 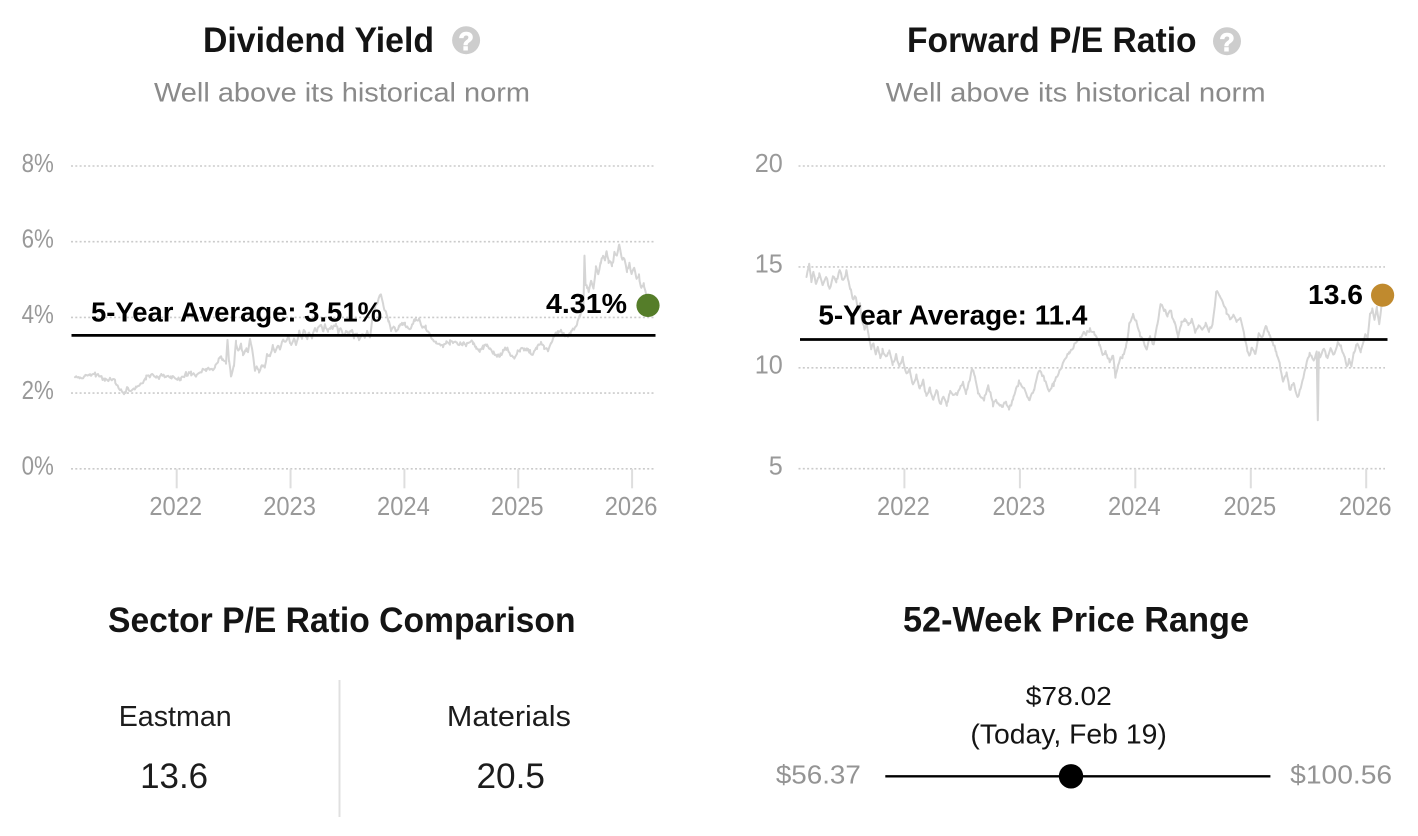 What do you see at coordinates (776, 466) in the screenshot?
I see `svg-text: 5` at bounding box center [776, 466].